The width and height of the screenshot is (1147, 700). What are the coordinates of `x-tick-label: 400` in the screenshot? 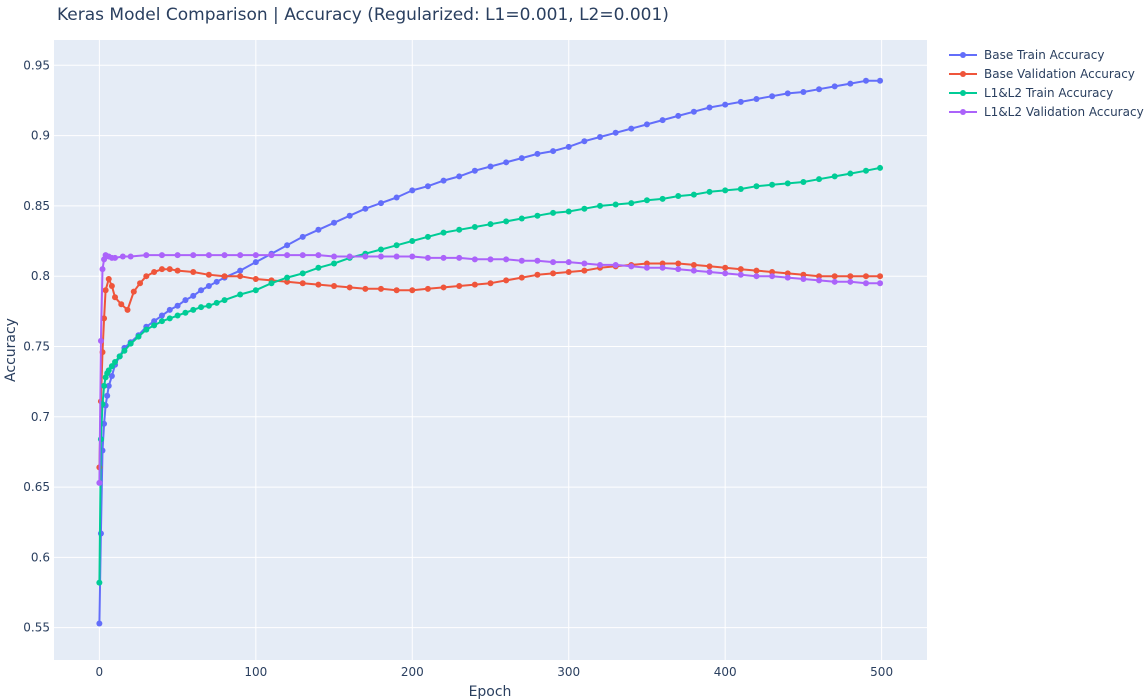 It's located at (725, 672).